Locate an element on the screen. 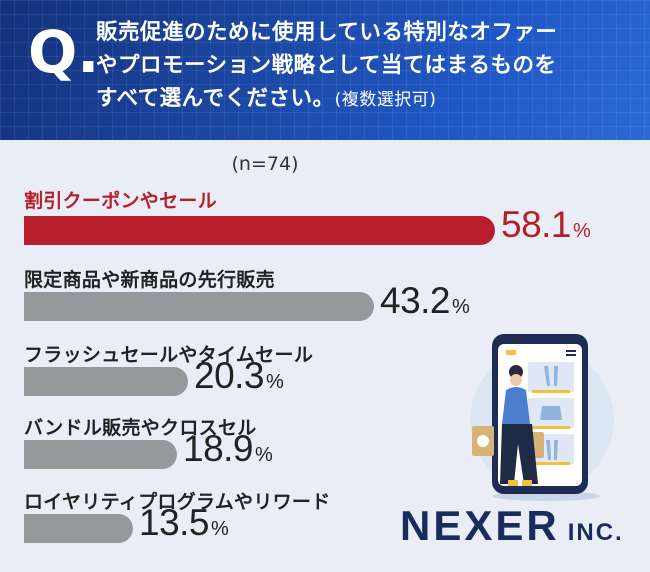 This screenshot has width=650, height=572. bar-value-label: 13.5% is located at coordinates (184, 523).